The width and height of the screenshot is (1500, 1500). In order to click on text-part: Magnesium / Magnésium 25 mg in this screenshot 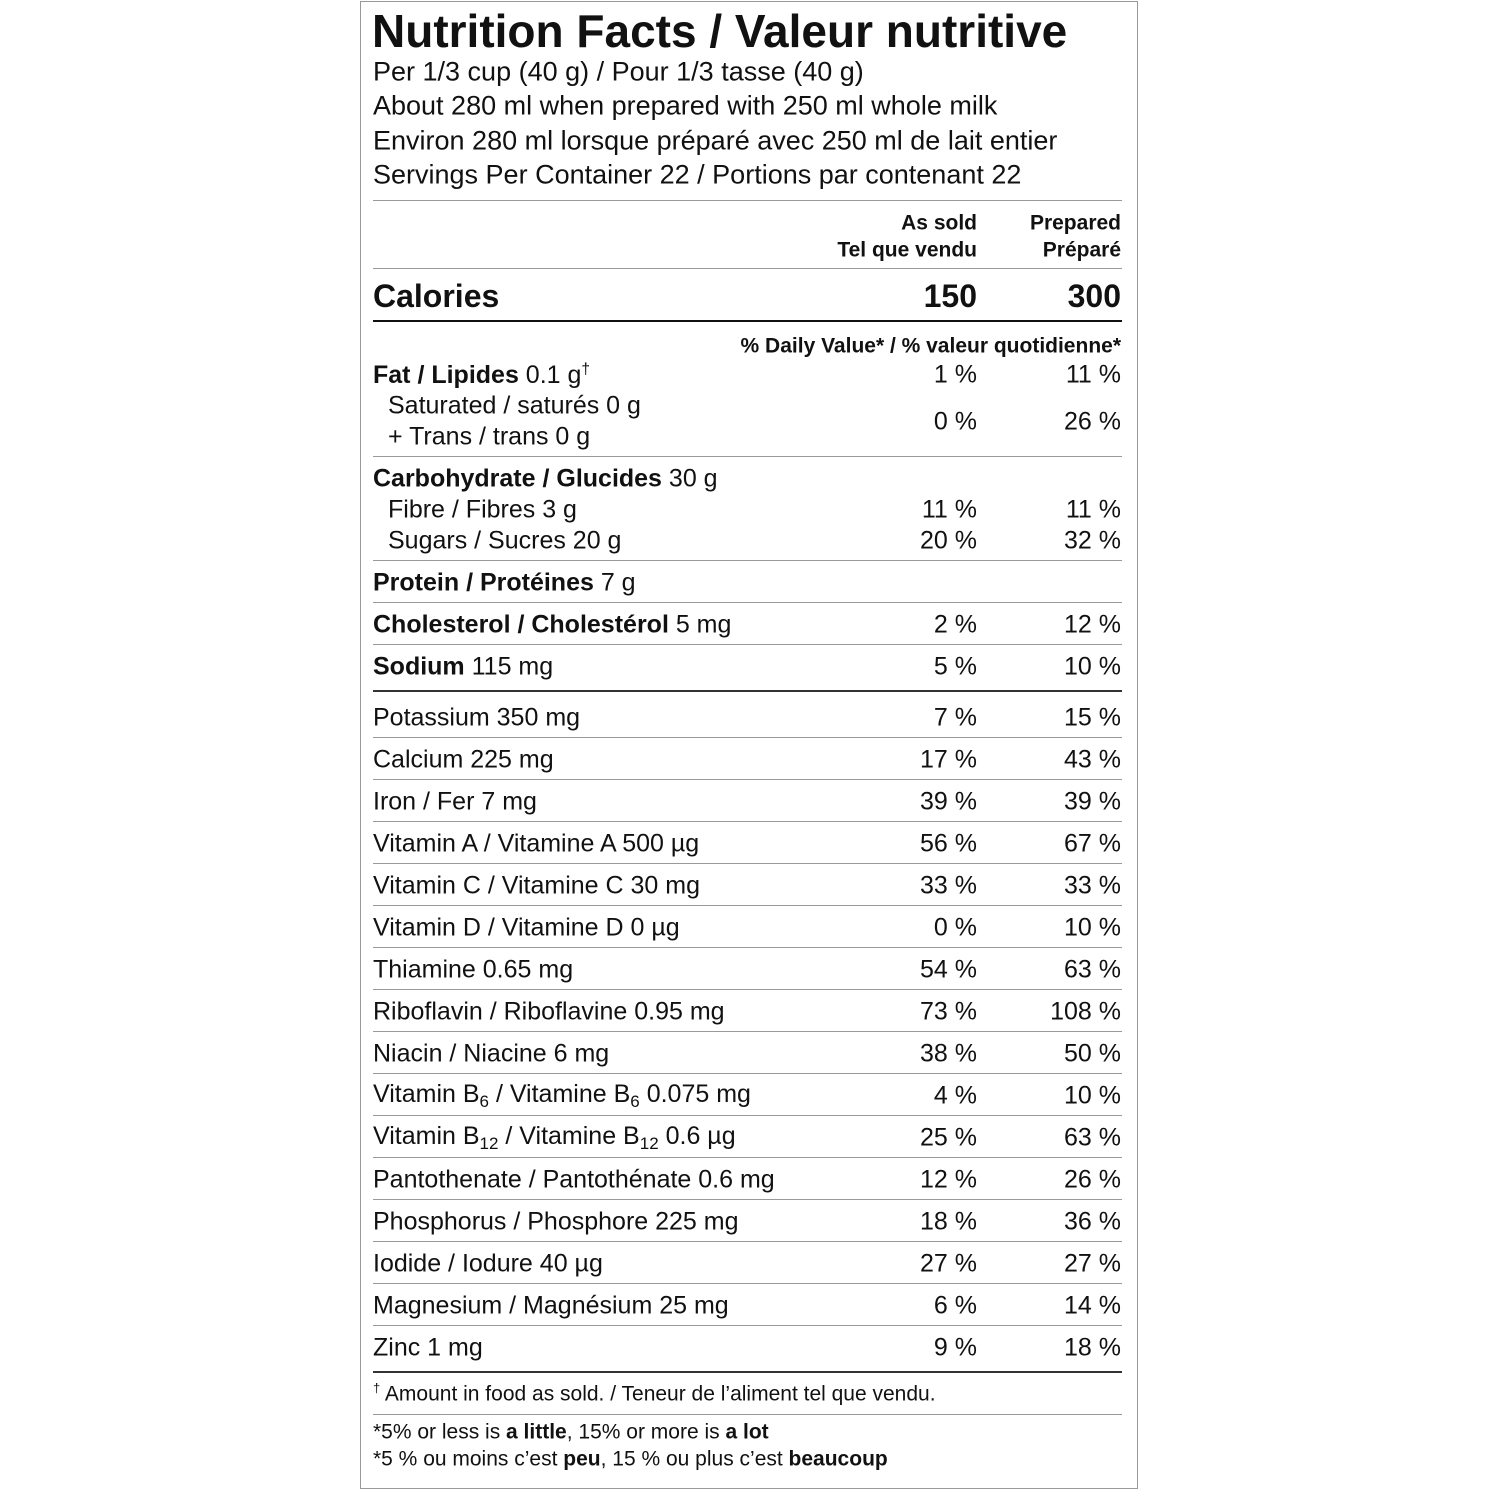, I will do `click(551, 1305)`.